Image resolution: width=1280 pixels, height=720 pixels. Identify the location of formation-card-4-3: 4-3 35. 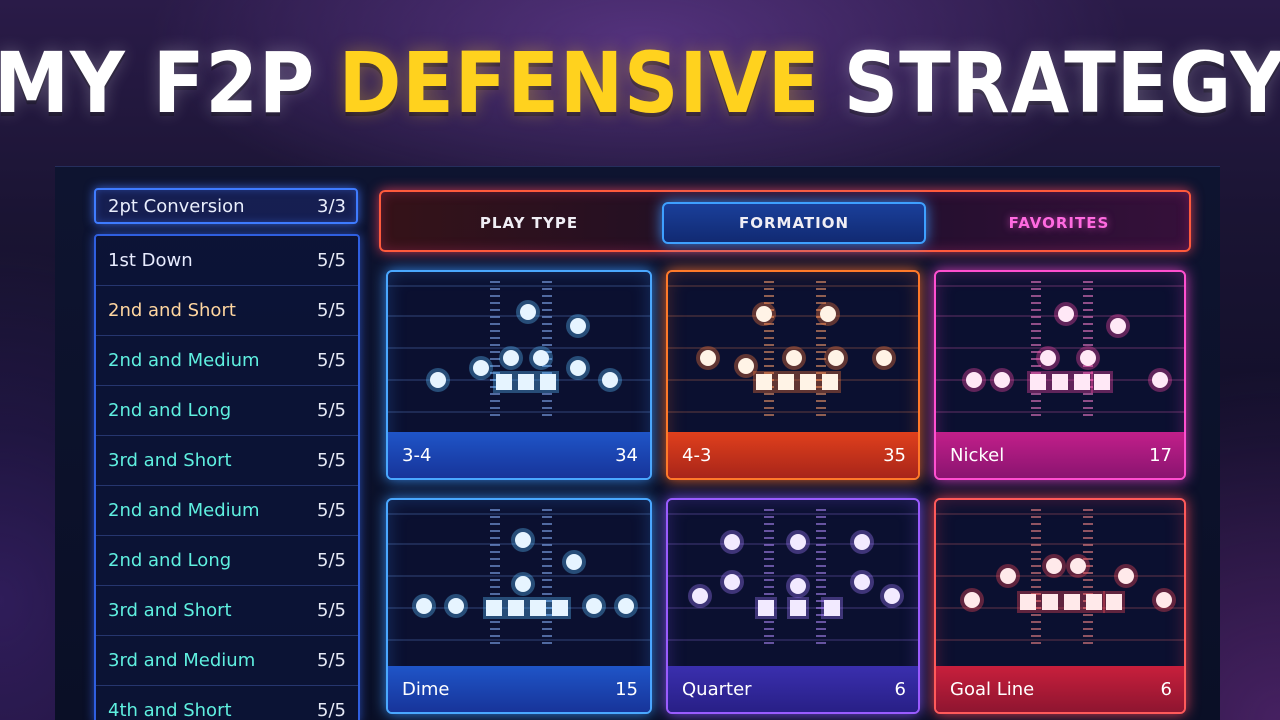
(793, 375).